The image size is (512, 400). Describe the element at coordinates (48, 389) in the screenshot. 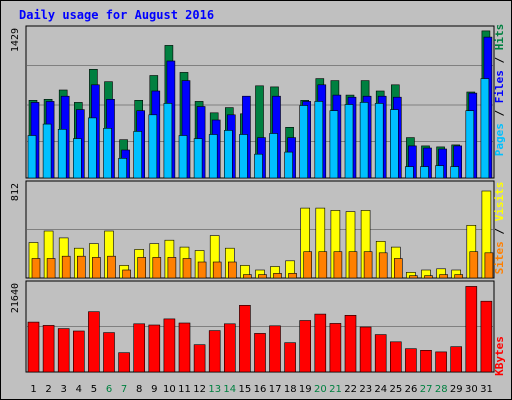

I see `x-tick-label-day-2: 2` at that location.